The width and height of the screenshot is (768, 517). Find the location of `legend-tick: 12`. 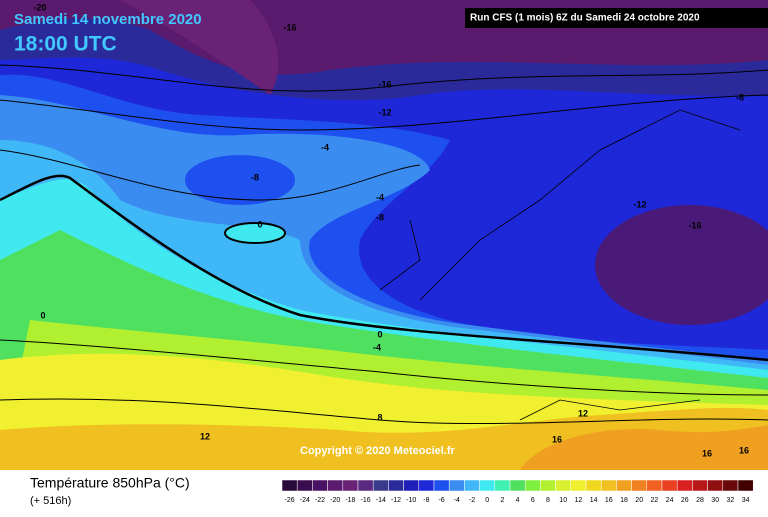

legend-tick: 12 is located at coordinates (579, 500).